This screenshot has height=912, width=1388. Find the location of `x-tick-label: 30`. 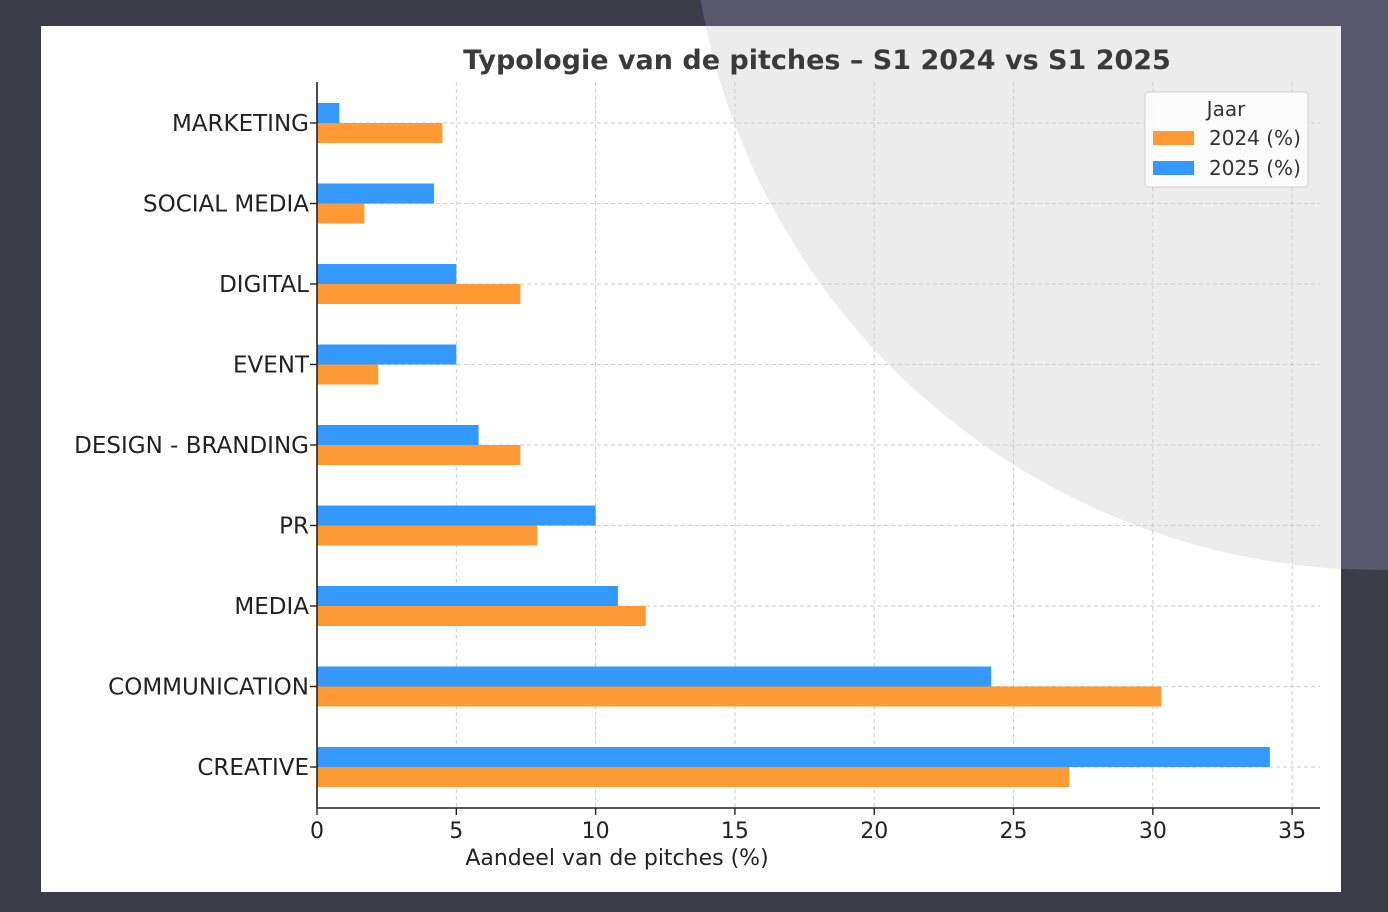

x-tick-label: 30 is located at coordinates (1153, 831).